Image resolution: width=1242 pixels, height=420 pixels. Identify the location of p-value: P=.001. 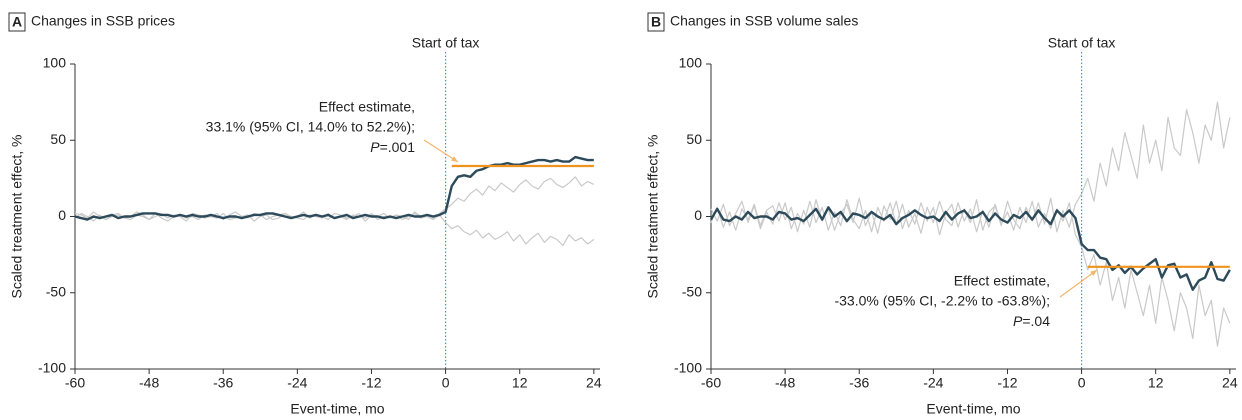
(392, 147).